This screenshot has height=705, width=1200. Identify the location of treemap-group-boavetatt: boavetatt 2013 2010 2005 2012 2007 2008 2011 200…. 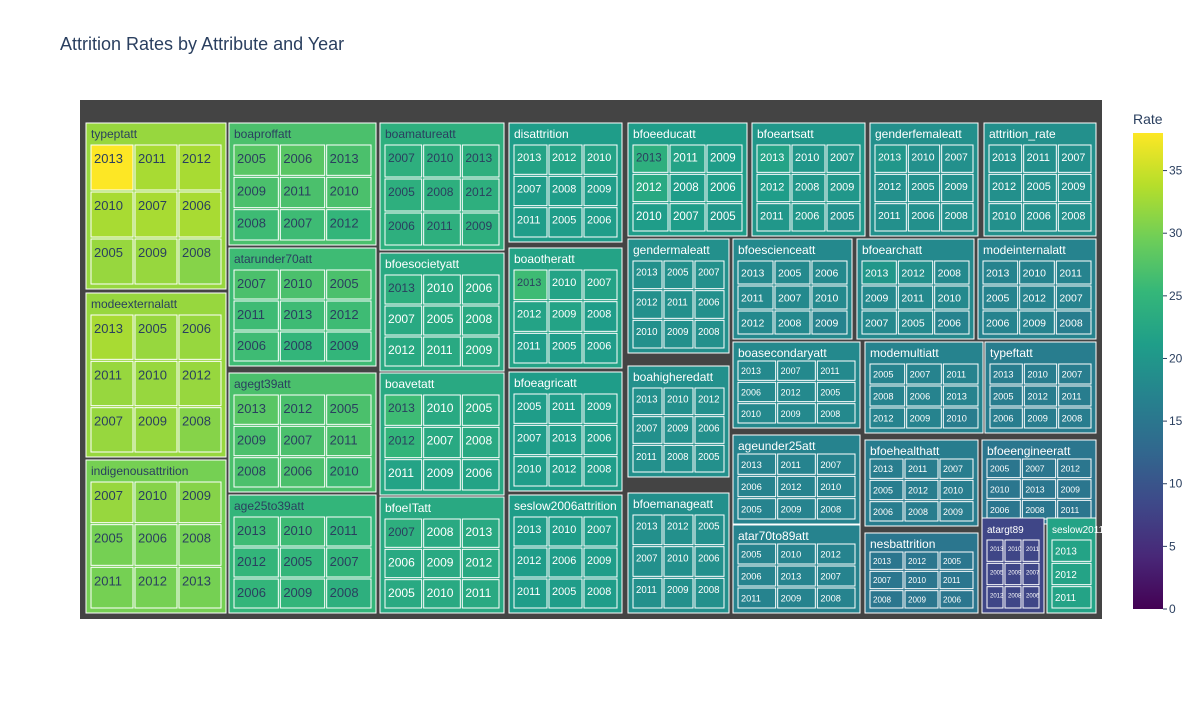
(442, 434).